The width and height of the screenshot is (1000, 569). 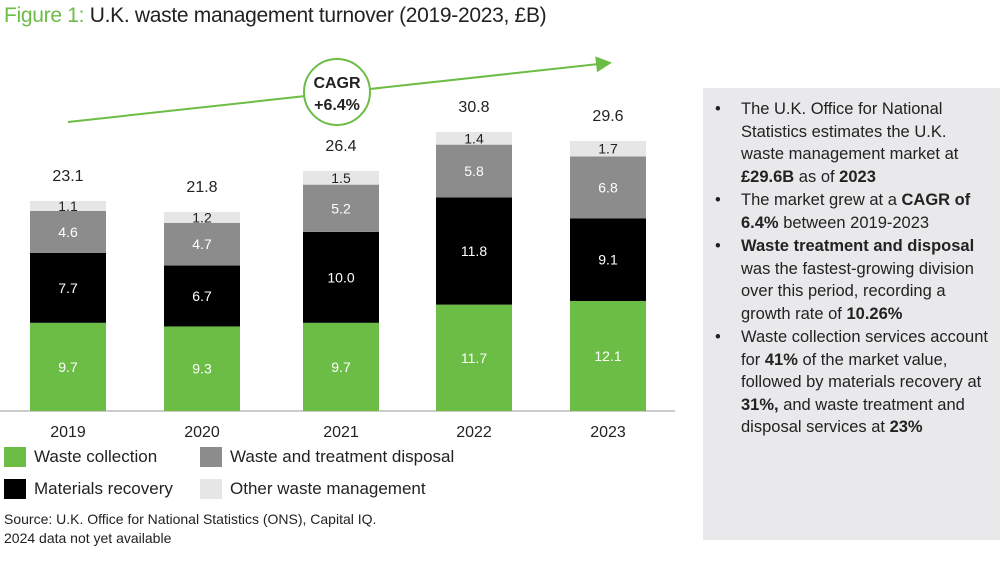 I want to click on data-label: 6.7, so click(x=202, y=296).